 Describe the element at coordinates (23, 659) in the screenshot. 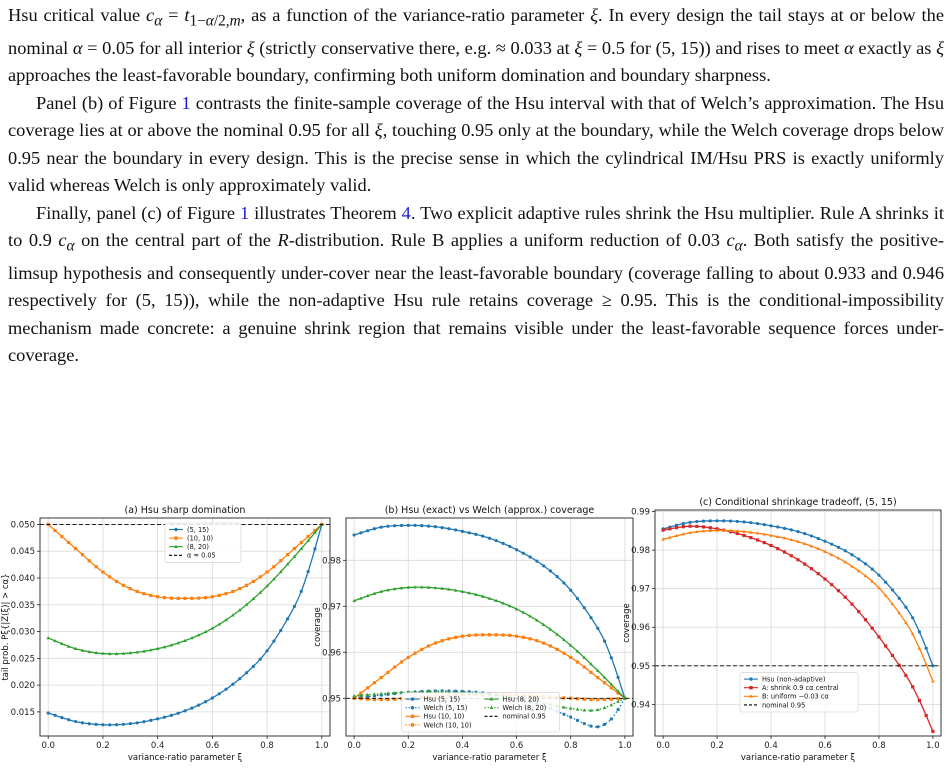

I see `y-tick-label: 0.025` at that location.